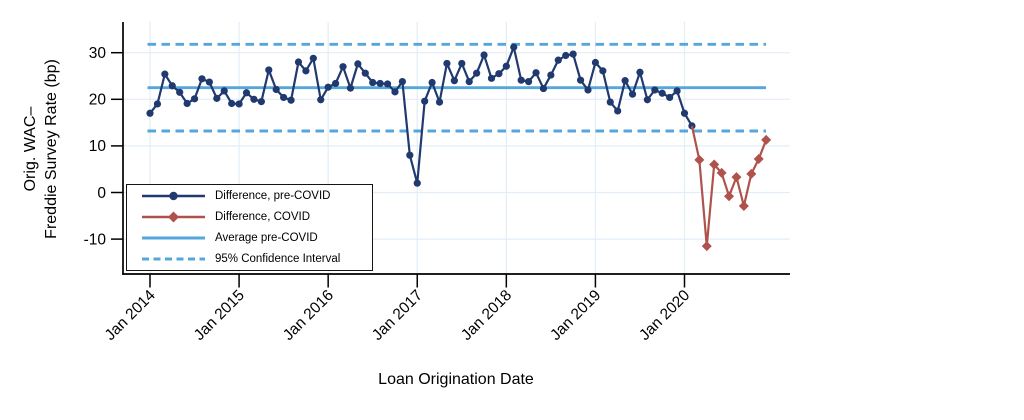  I want to click on covid-line, so click(729, 186).